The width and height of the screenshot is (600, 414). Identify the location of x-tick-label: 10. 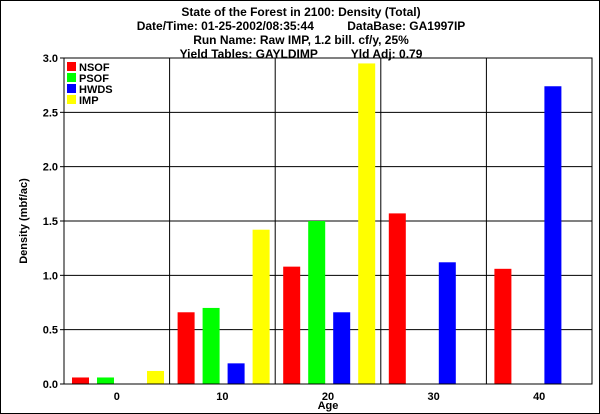
(222, 397).